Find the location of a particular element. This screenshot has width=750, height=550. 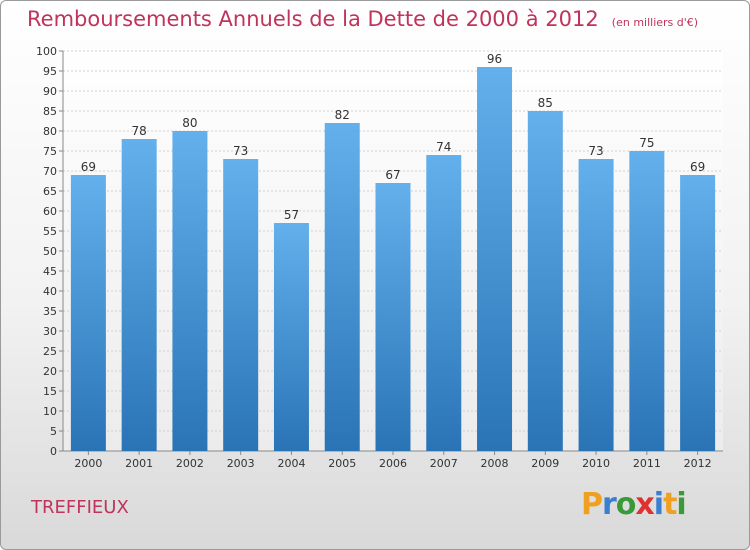

y-tick-label: 100 is located at coordinates (46, 51).